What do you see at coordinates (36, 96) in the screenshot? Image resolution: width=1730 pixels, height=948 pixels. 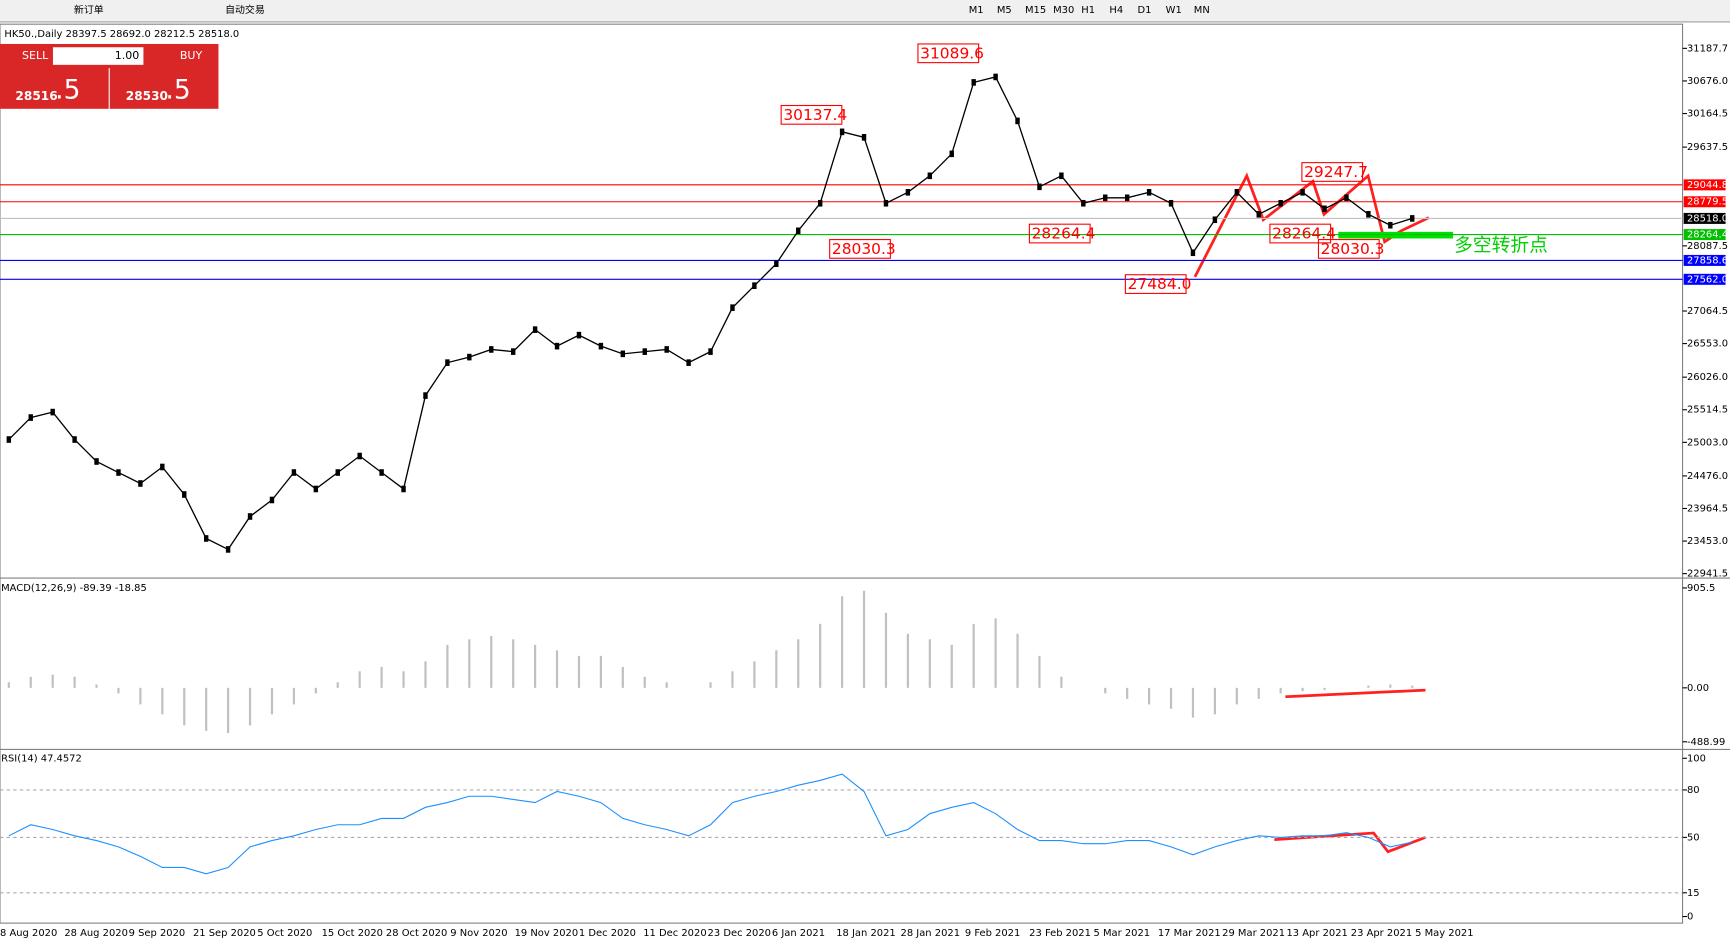 I see `sell-price: 28516` at bounding box center [36, 96].